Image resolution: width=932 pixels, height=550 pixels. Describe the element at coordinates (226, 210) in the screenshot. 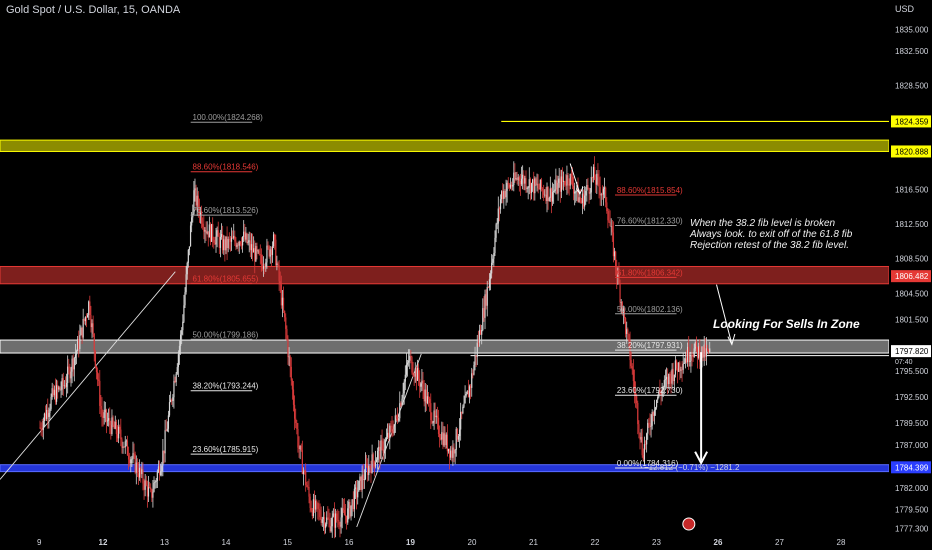

I see `fib-first-label-2: 76.60%(1813.526)` at that location.